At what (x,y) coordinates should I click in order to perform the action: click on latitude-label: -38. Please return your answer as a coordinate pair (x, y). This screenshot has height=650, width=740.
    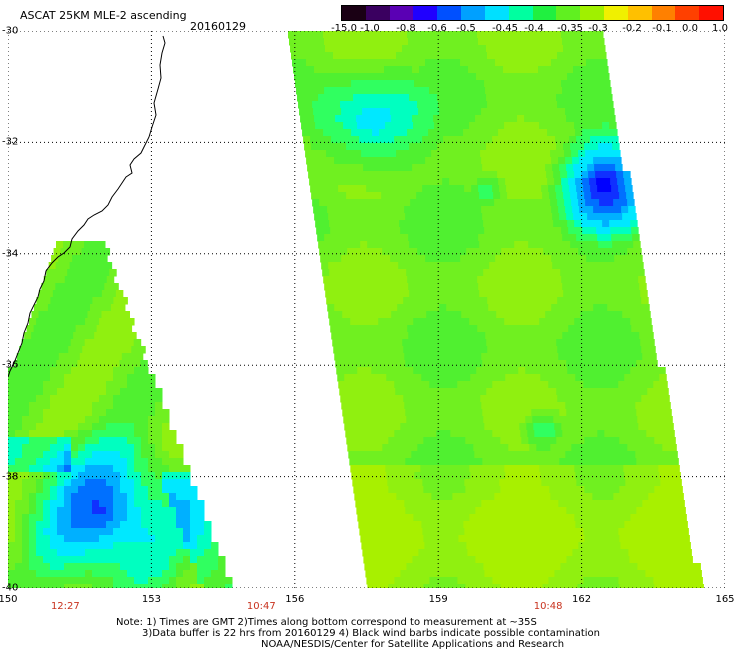
    Looking at the image, I should click on (10, 477).